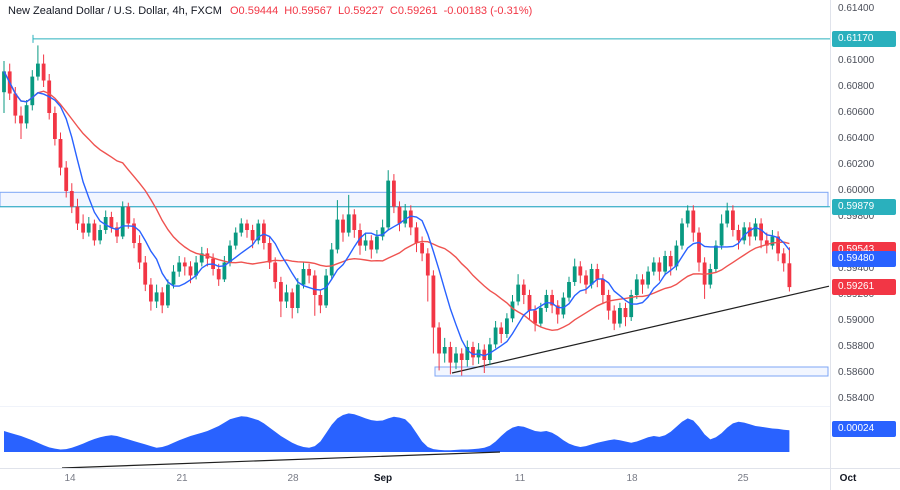  Describe the element at coordinates (397, 432) in the screenshot. I see `indicator-area` at that location.